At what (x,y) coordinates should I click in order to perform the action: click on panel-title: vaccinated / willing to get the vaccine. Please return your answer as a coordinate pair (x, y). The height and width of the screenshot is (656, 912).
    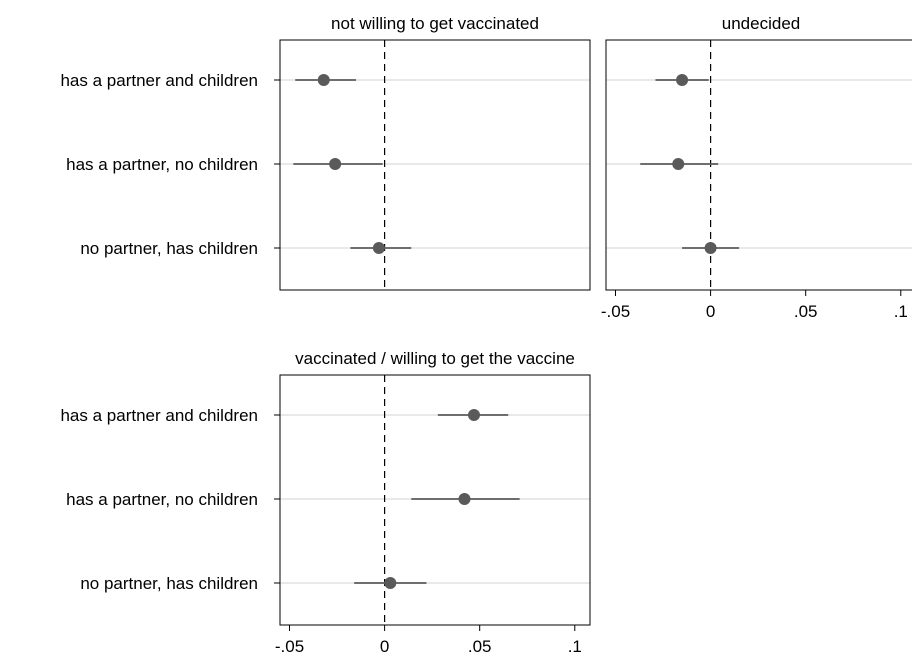
    Looking at the image, I should click on (435, 358).